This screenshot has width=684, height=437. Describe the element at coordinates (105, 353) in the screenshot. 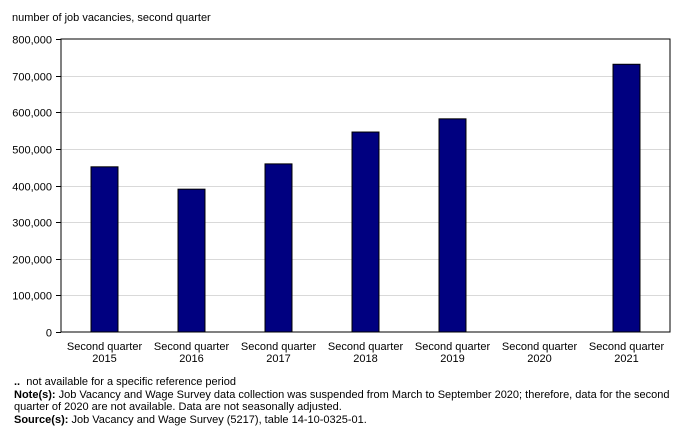

I see `x-tick-label: Second quarter 2015` at that location.